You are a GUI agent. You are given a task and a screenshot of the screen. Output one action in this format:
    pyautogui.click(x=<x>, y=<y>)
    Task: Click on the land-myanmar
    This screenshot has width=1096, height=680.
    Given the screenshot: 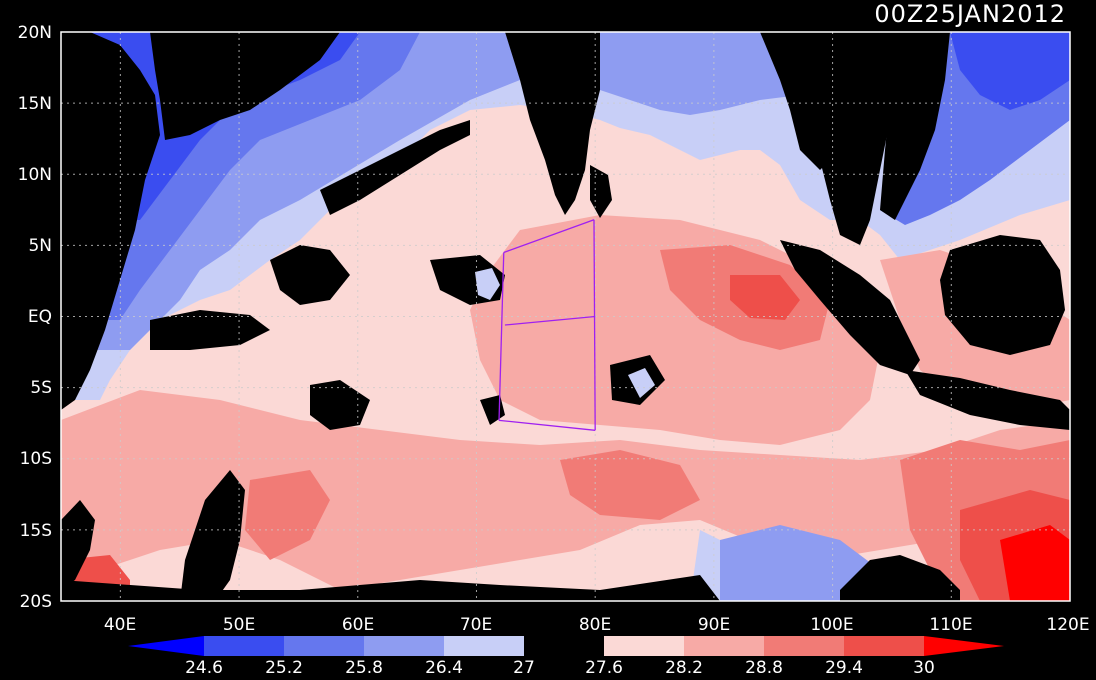 What is the action you would take?
    pyautogui.click(x=810, y=101)
    